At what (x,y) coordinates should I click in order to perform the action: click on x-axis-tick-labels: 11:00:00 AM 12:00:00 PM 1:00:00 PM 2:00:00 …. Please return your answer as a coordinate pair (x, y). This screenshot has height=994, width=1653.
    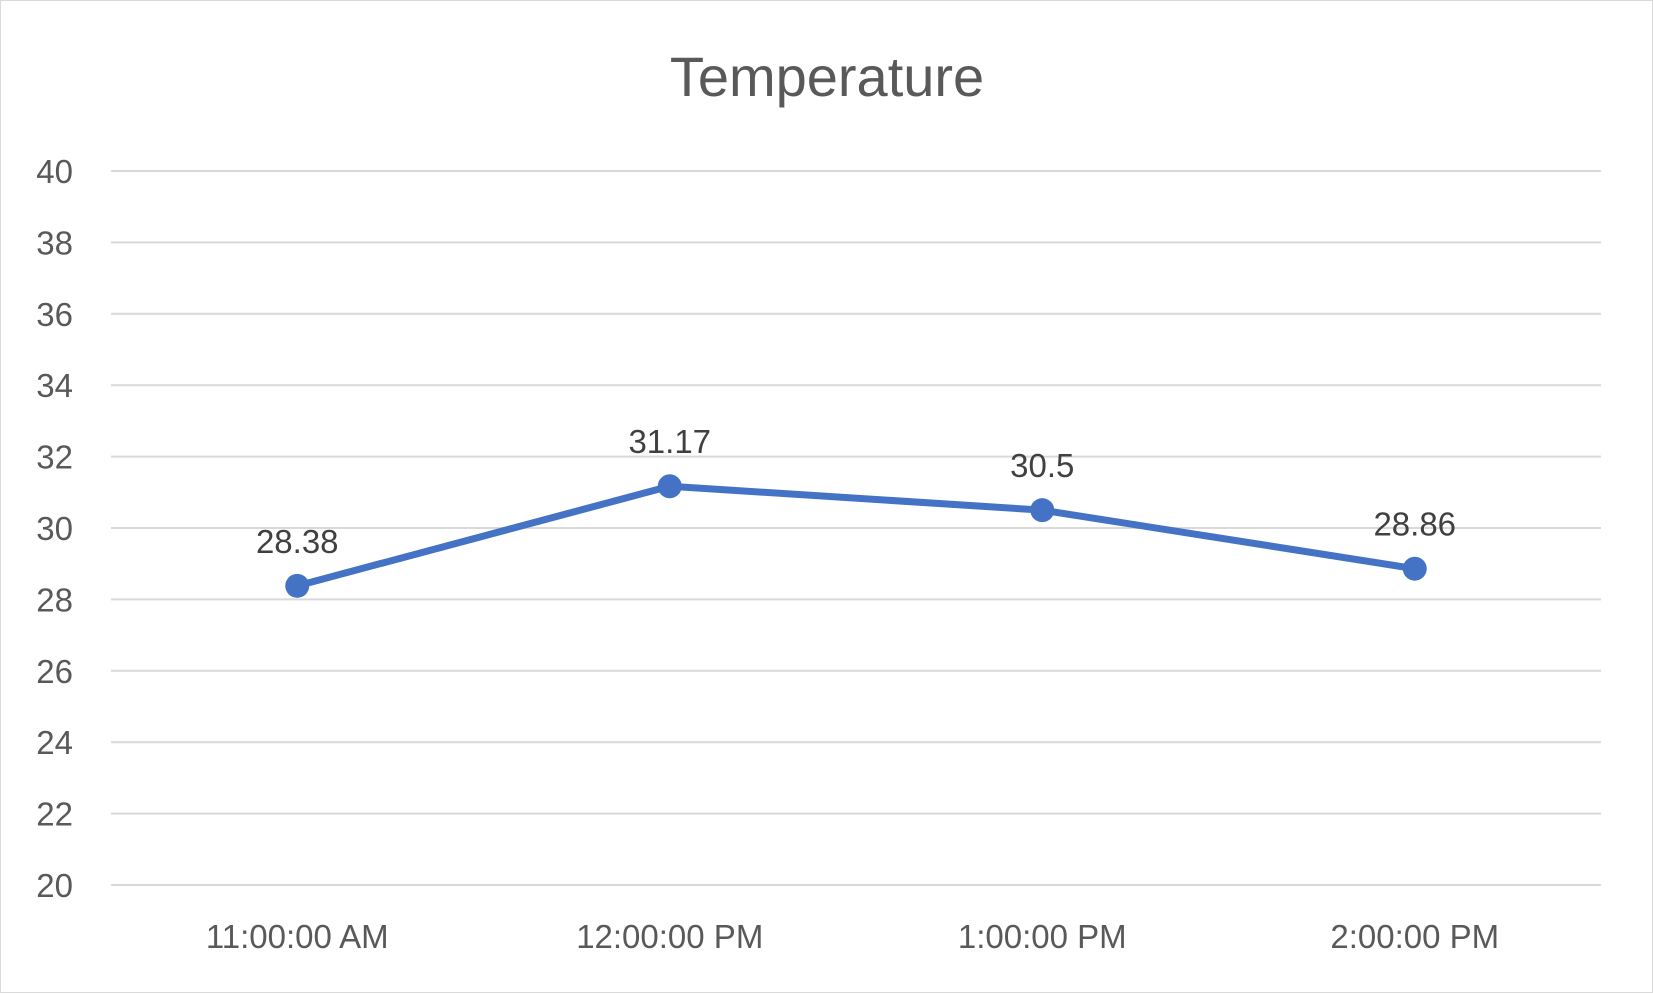
    Looking at the image, I should click on (852, 936).